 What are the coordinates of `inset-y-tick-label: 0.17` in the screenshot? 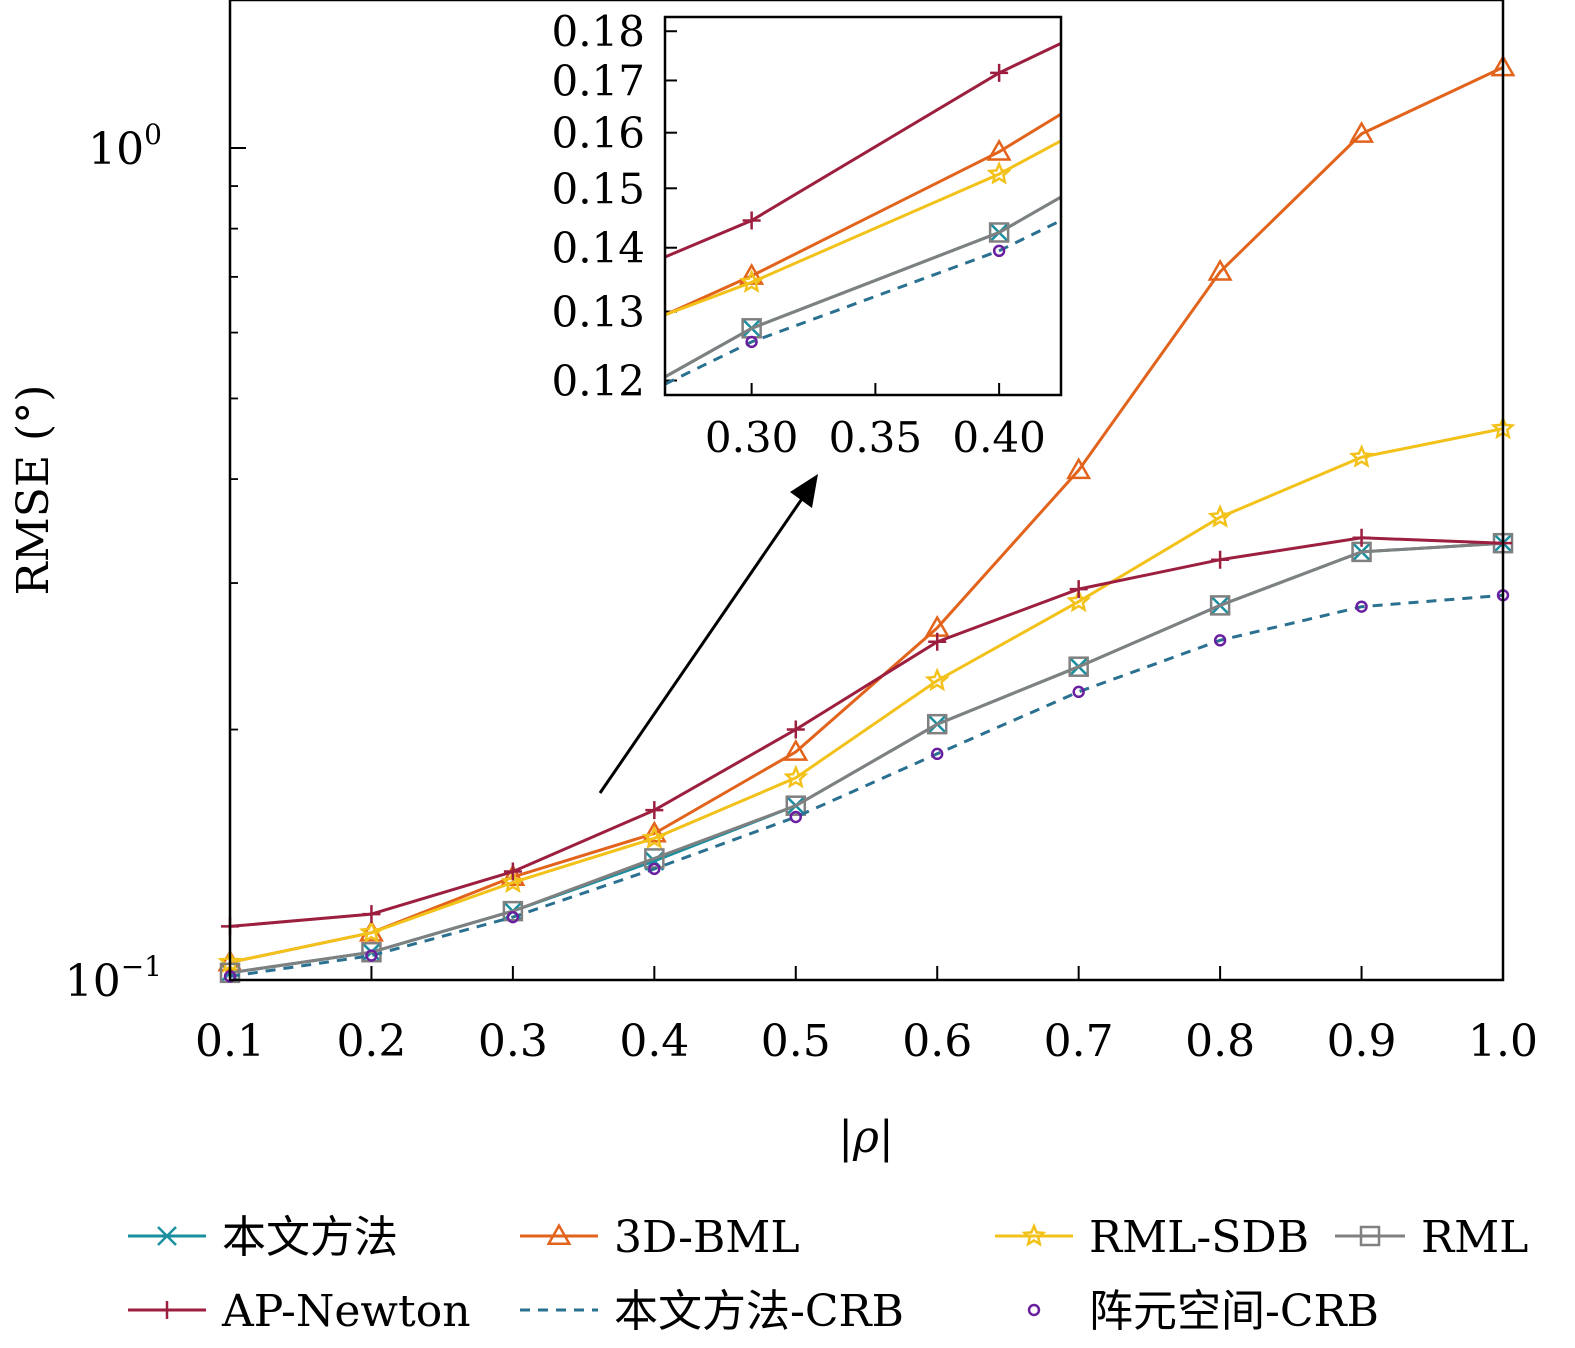 It's located at (598, 80).